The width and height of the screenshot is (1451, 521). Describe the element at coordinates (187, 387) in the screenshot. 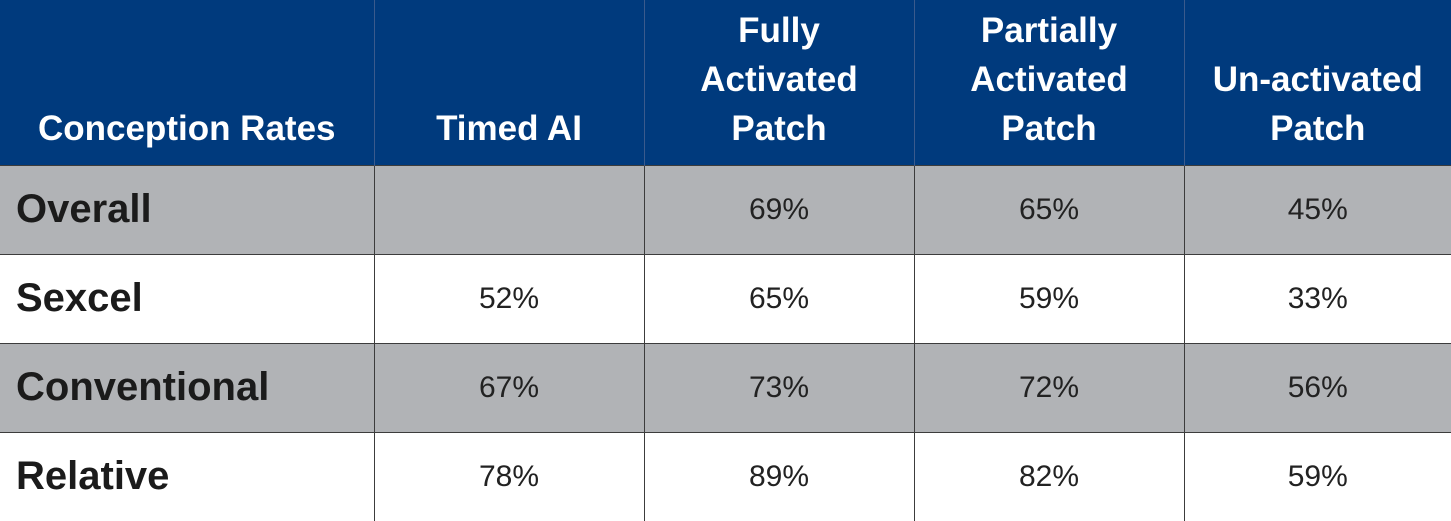

I see `row-label: Conventional` at that location.